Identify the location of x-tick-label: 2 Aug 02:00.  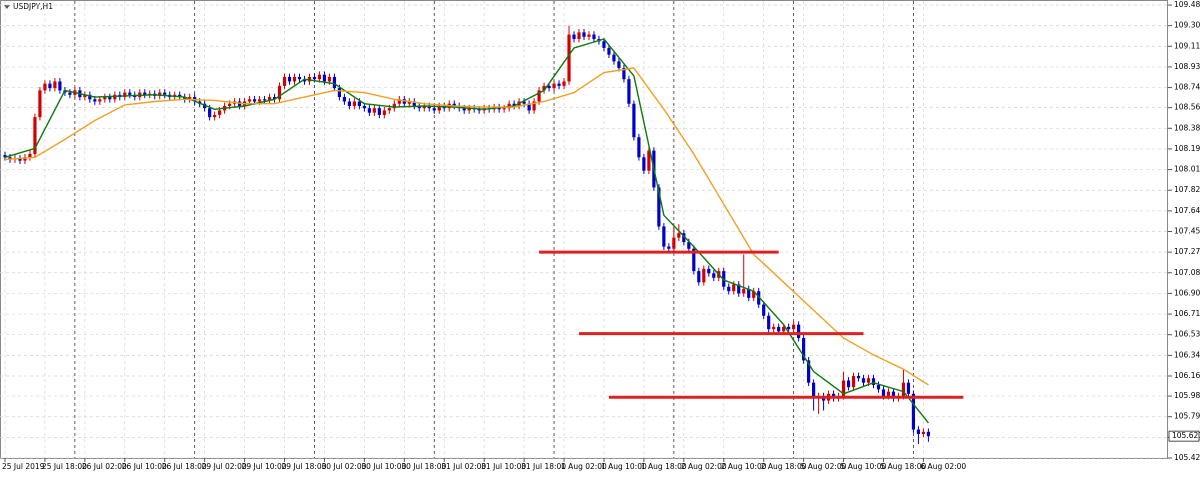
(704, 466).